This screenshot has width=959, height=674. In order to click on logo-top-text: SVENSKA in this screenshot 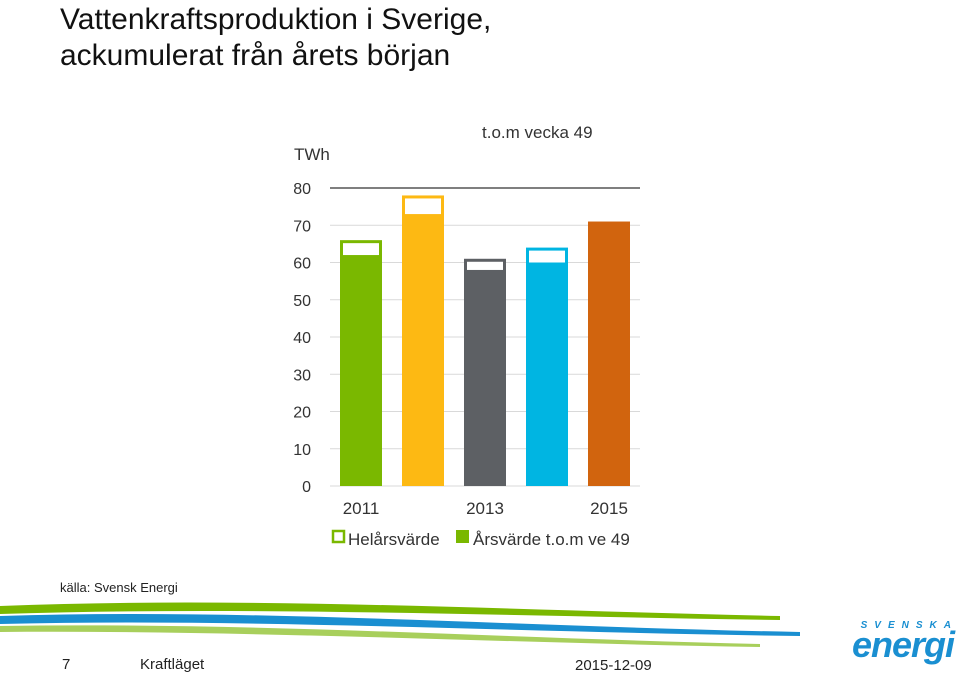, I will do `click(909, 625)`.